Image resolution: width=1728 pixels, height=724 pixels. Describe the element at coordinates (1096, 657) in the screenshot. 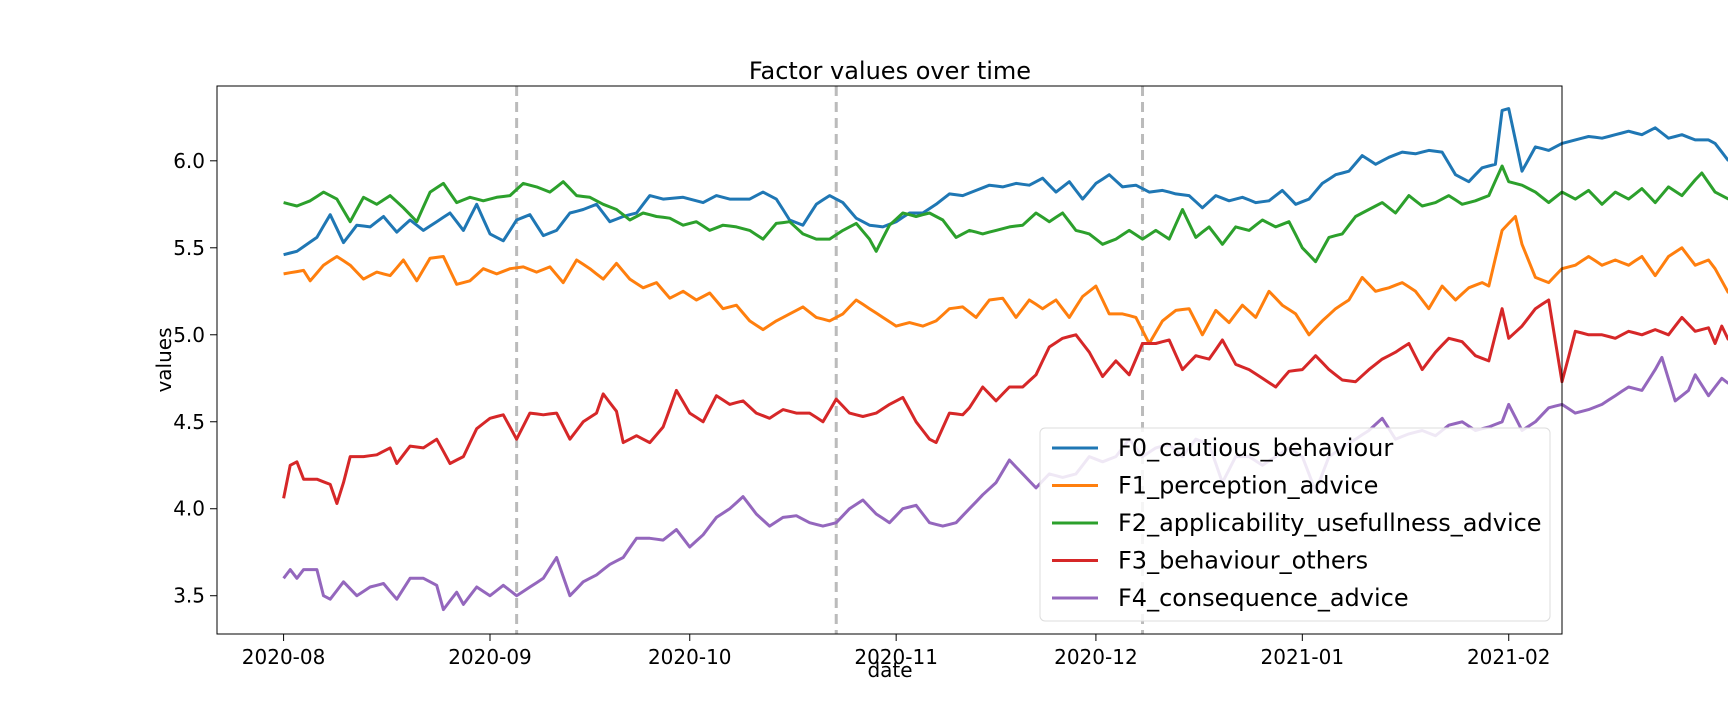

I see `x-tick-label: 2020-12` at that location.